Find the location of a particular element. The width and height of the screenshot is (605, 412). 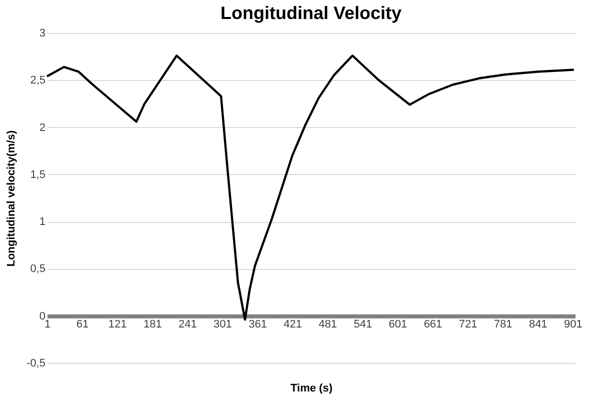

x-tick-label: 361 is located at coordinates (257, 324).